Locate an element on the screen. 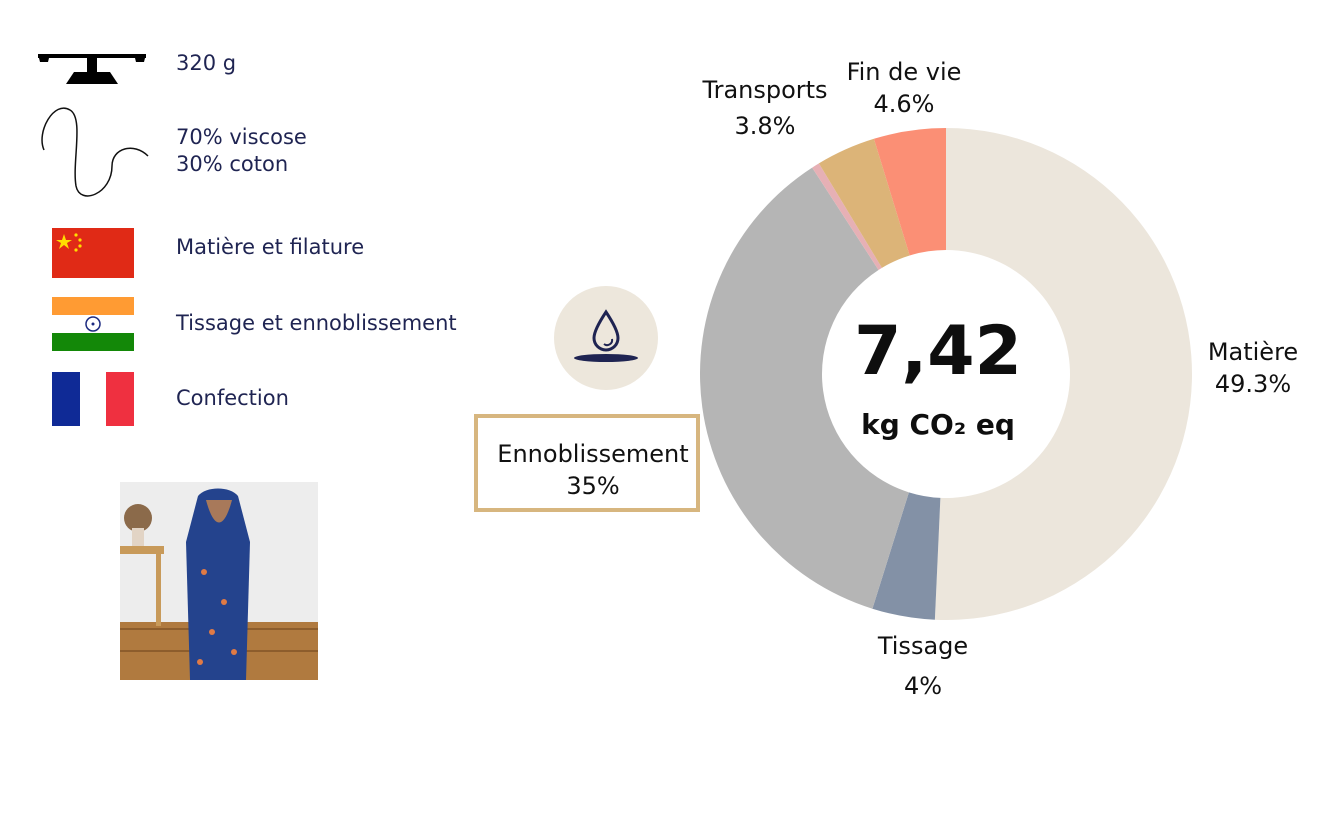 The width and height of the screenshot is (1342, 835). label-transports-pct: 3.8% is located at coordinates (765, 126).